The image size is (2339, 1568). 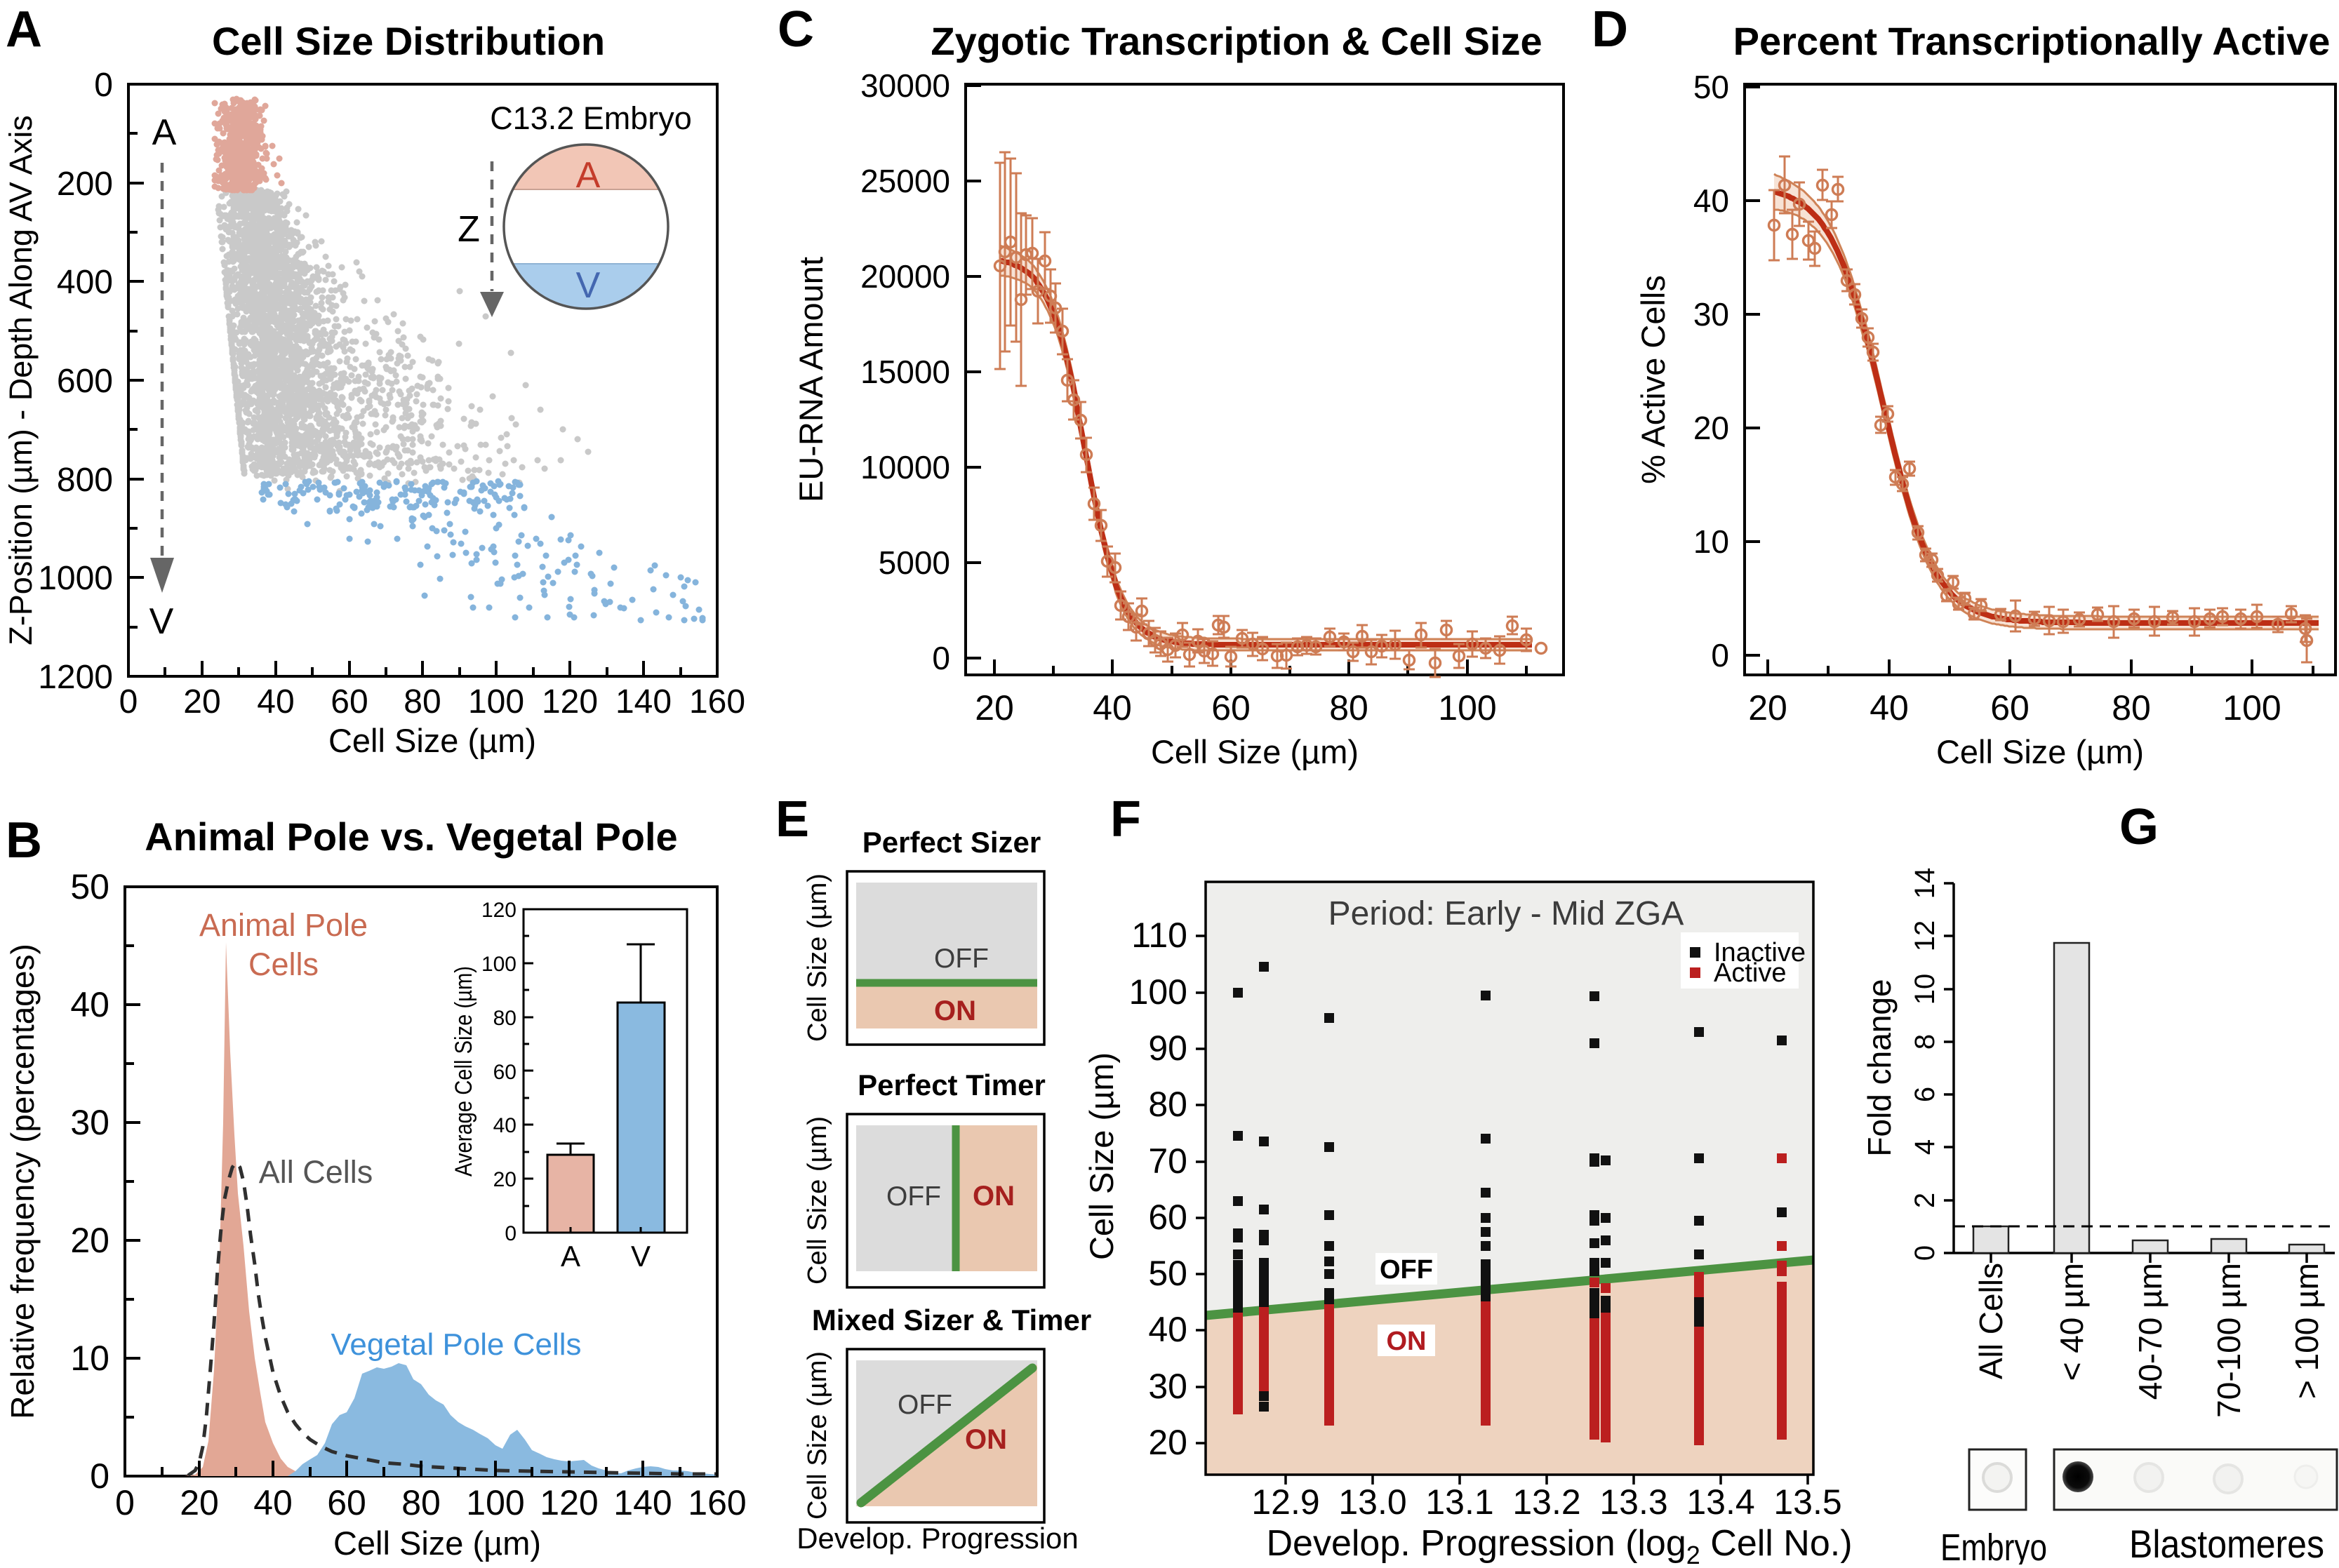 What do you see at coordinates (1711, 87) in the screenshot?
I see `svg-text: 50` at bounding box center [1711, 87].